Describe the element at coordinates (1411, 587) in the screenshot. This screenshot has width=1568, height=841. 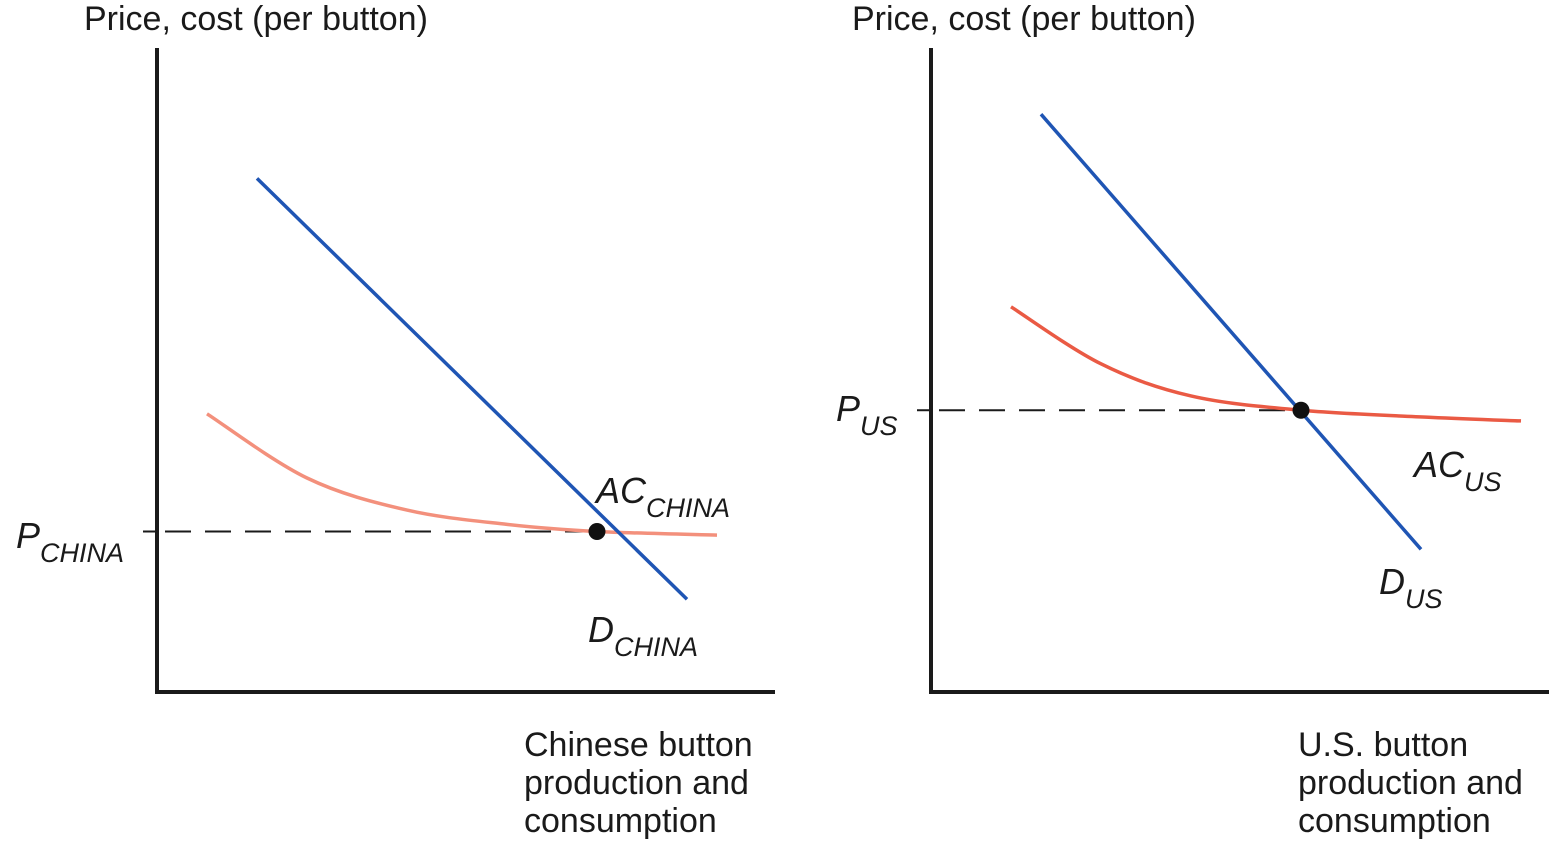
I see `us-demand-label: DUS` at that location.